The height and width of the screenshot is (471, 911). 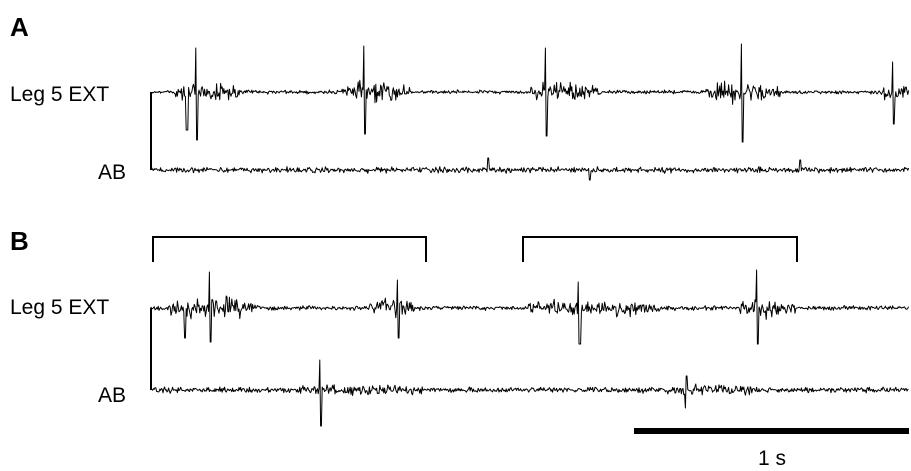 I want to click on panel-a-leg5-ext-label: Leg 5 EXT, so click(x=60, y=94).